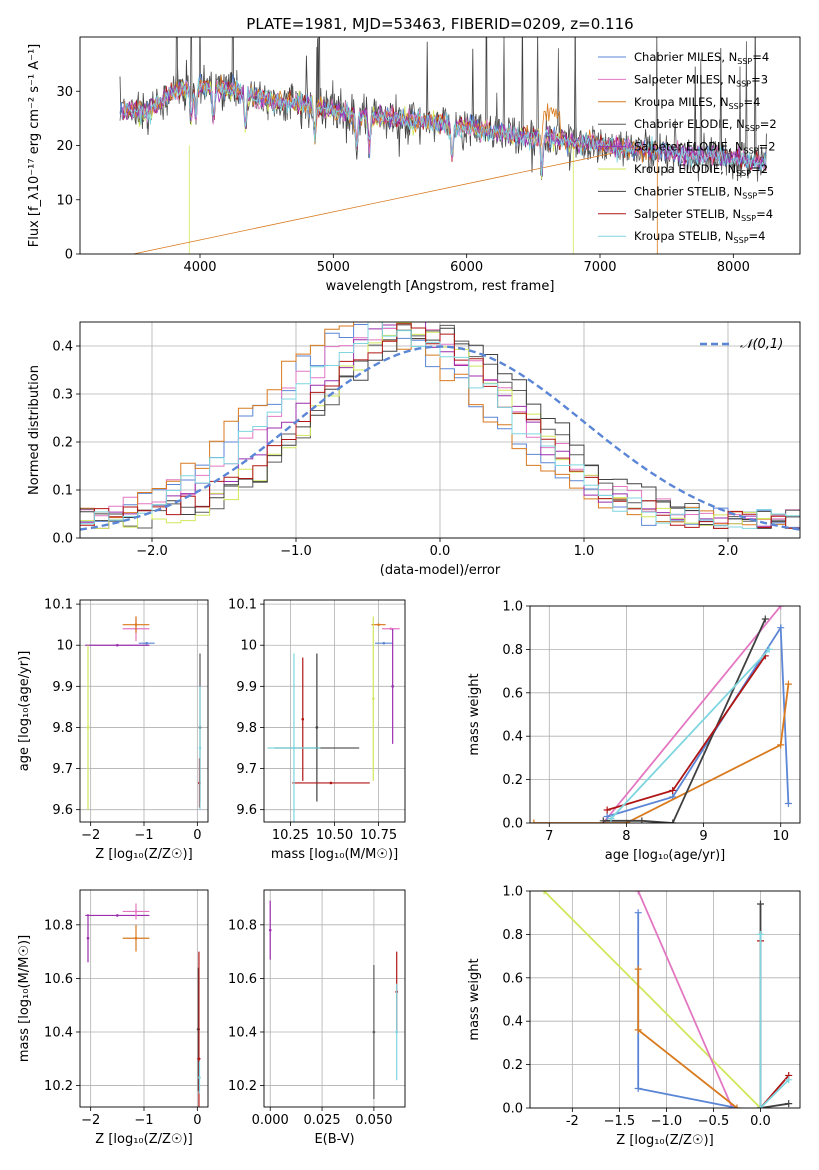 This screenshot has height=1170, width=819. What do you see at coordinates (199, 267) in the screenshot?
I see `x-tick-label: 4000` at bounding box center [199, 267].